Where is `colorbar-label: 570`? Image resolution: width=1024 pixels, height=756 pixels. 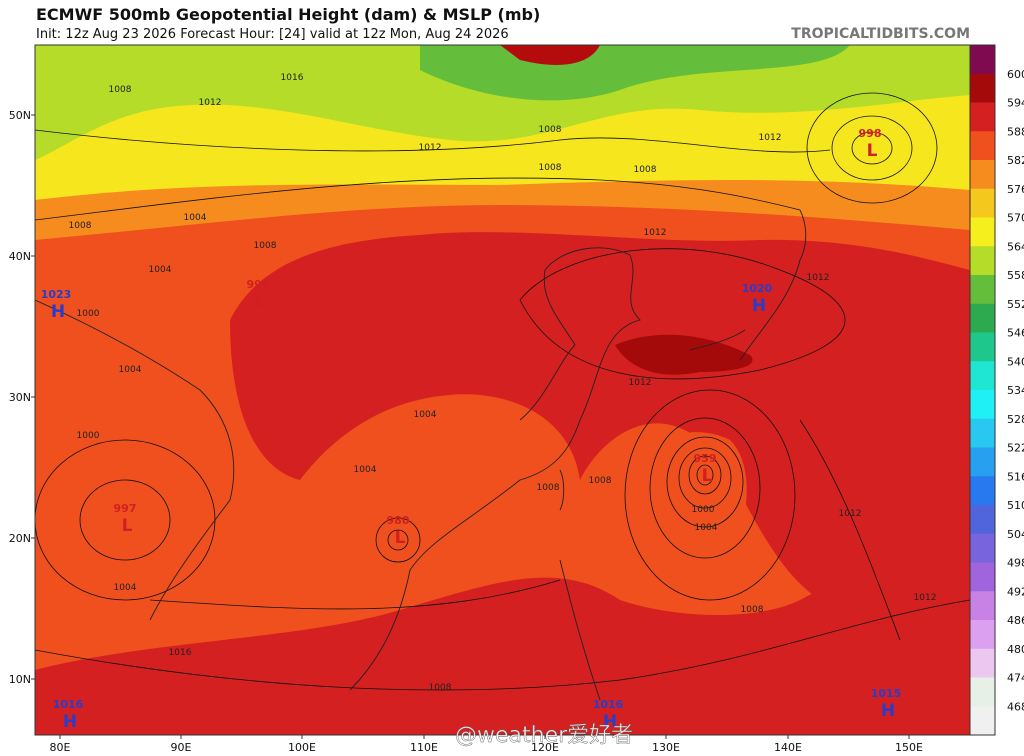 colorbar-label: 570 is located at coordinates (1015, 218).